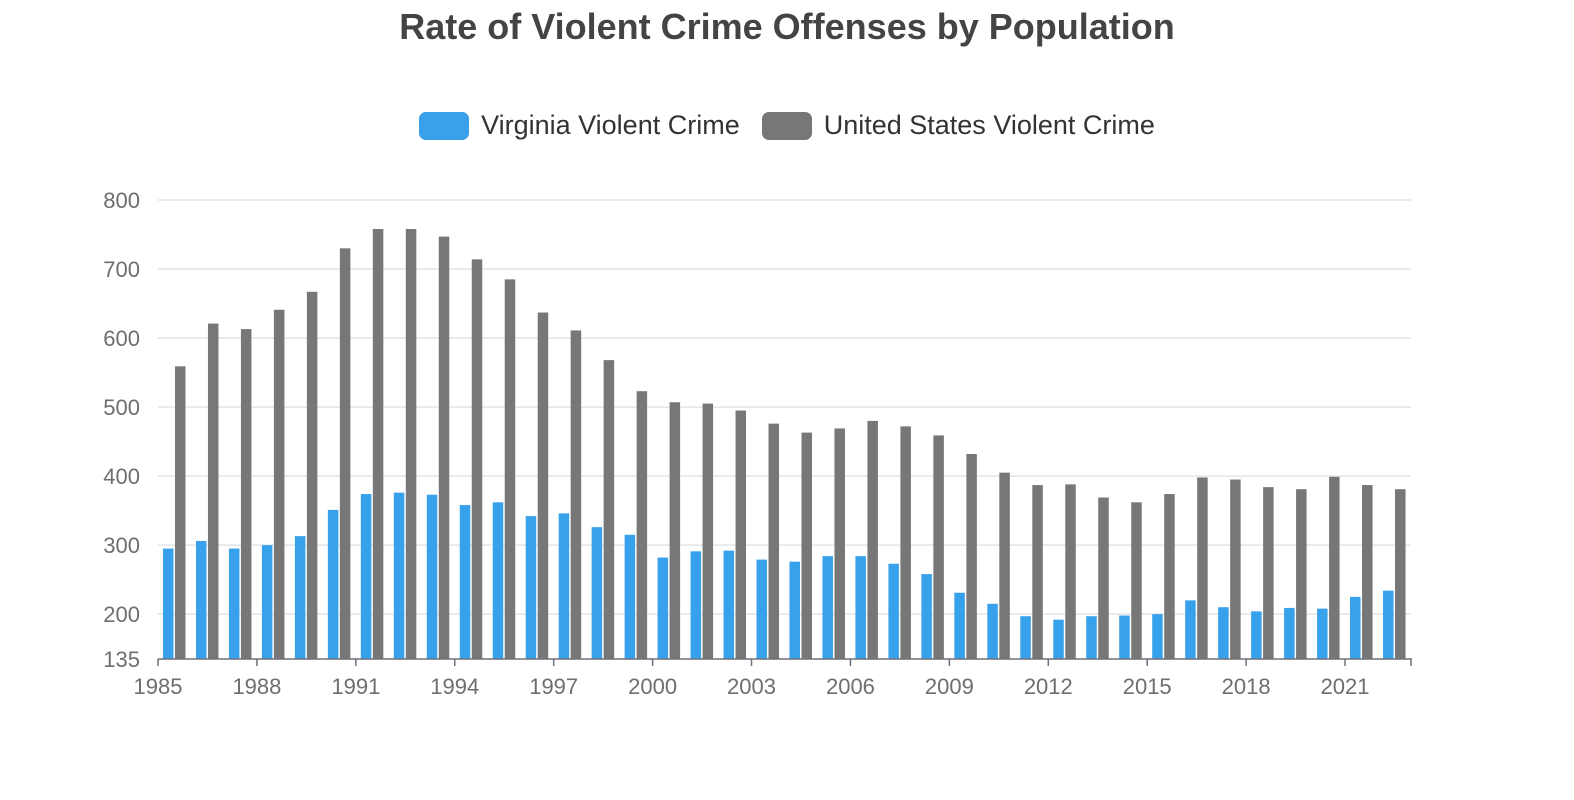 This screenshot has width=1574, height=800. Describe the element at coordinates (827, 607) in the screenshot. I see `bar-virginia-2005` at that location.